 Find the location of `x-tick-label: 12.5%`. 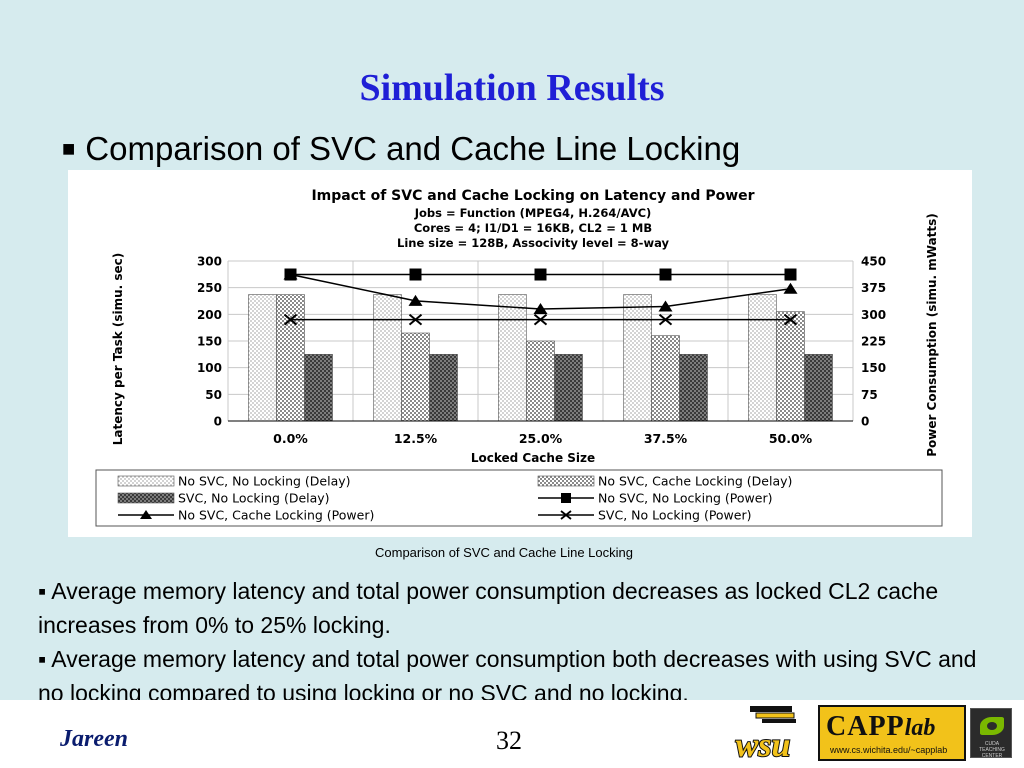

x-tick-label: 12.5% is located at coordinates (416, 438).